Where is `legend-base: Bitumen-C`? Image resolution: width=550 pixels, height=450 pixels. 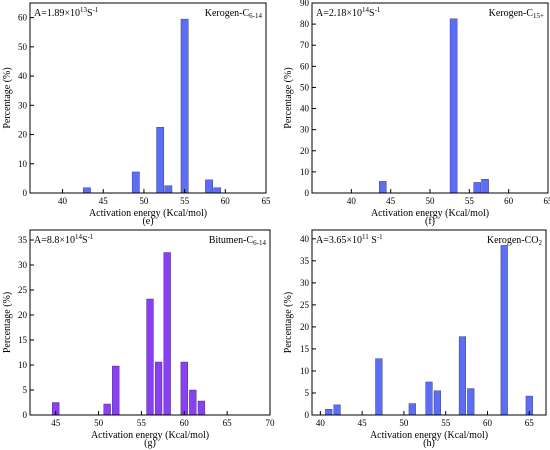 legend-base: Bitumen-C is located at coordinates (231, 240).